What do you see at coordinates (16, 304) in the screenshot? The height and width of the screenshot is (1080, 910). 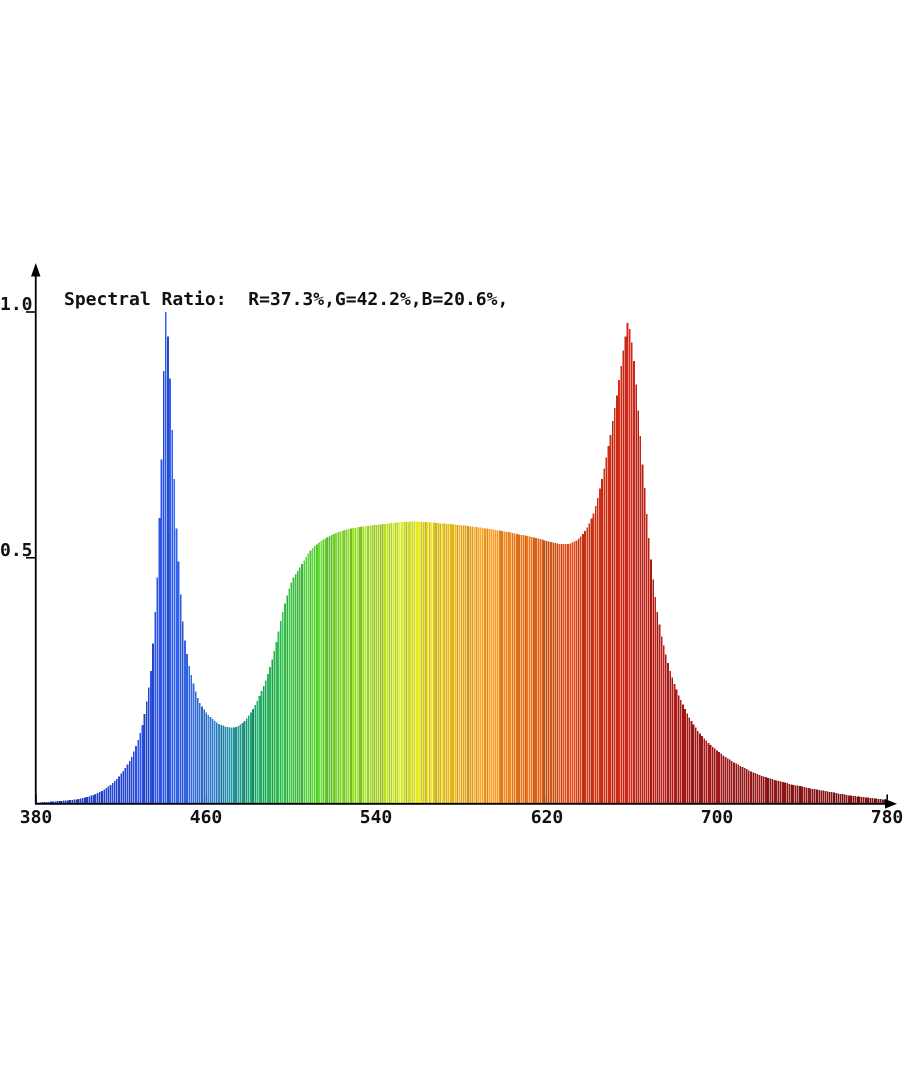 I see `y-tick-label-1-0: 1.0` at bounding box center [16, 304].